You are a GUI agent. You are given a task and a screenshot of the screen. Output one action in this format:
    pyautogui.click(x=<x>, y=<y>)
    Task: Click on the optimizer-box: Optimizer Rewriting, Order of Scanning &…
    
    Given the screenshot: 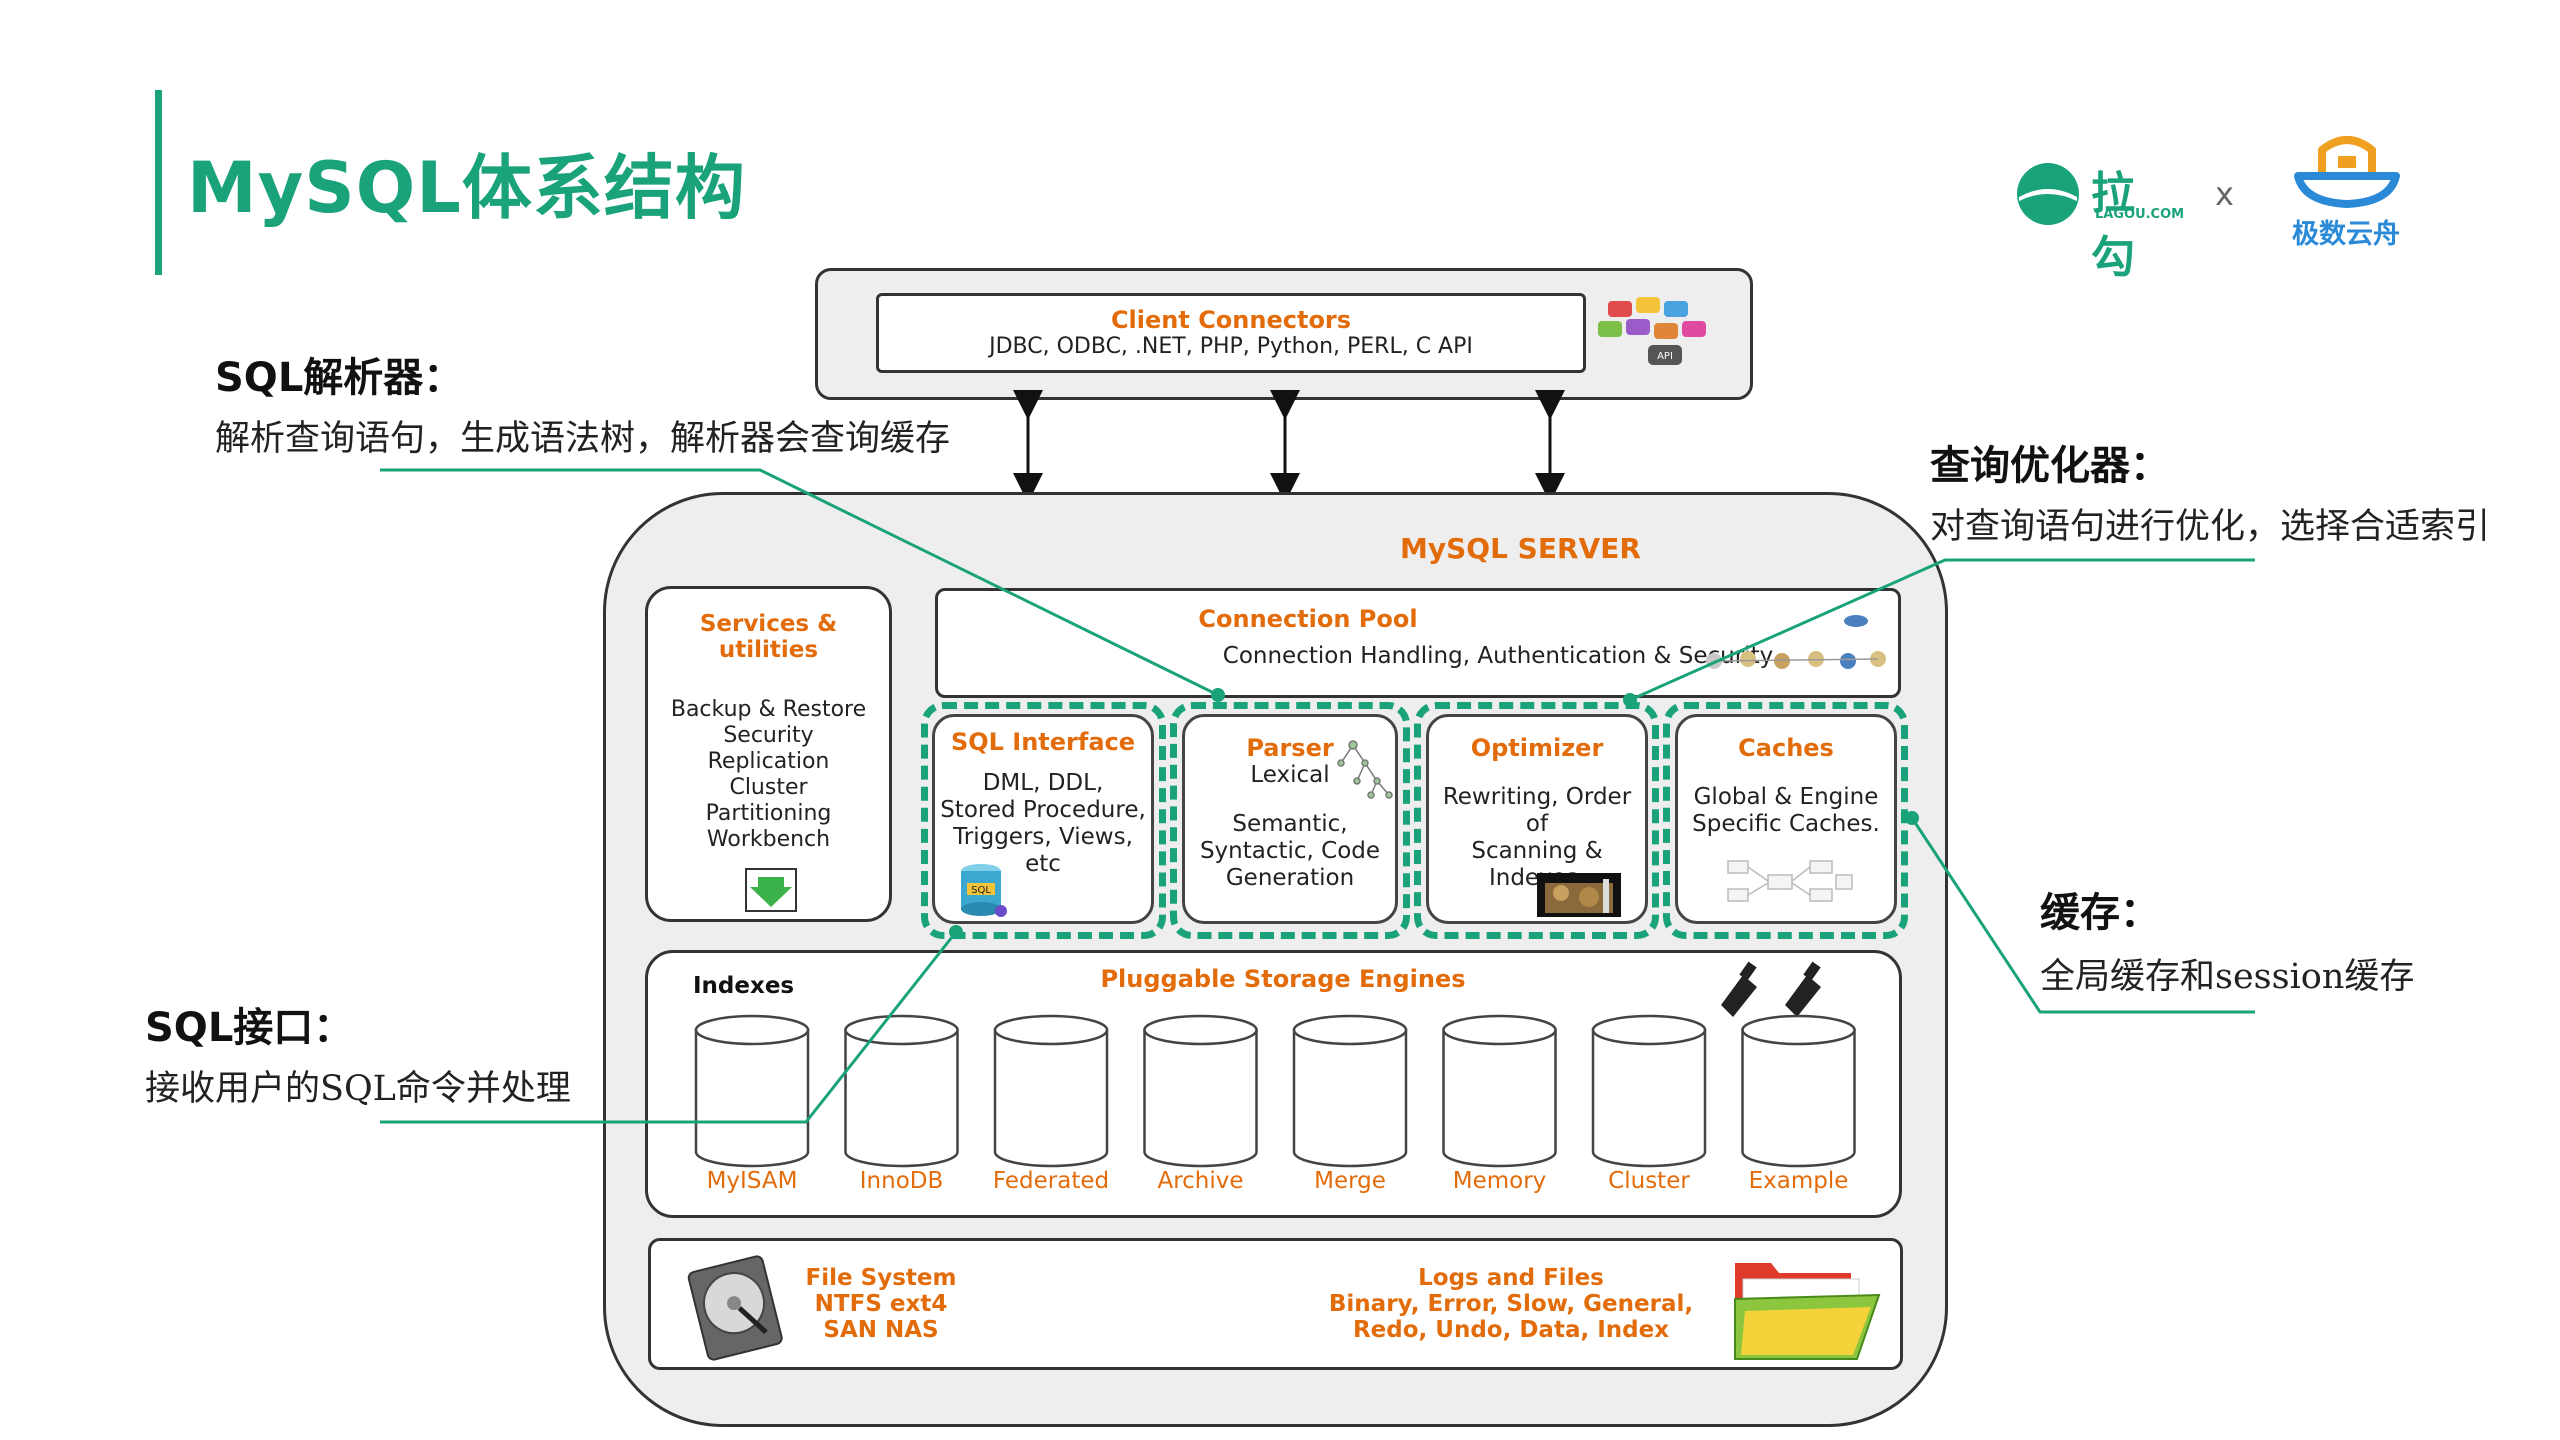 What is the action you would take?
    pyautogui.click(x=1537, y=819)
    